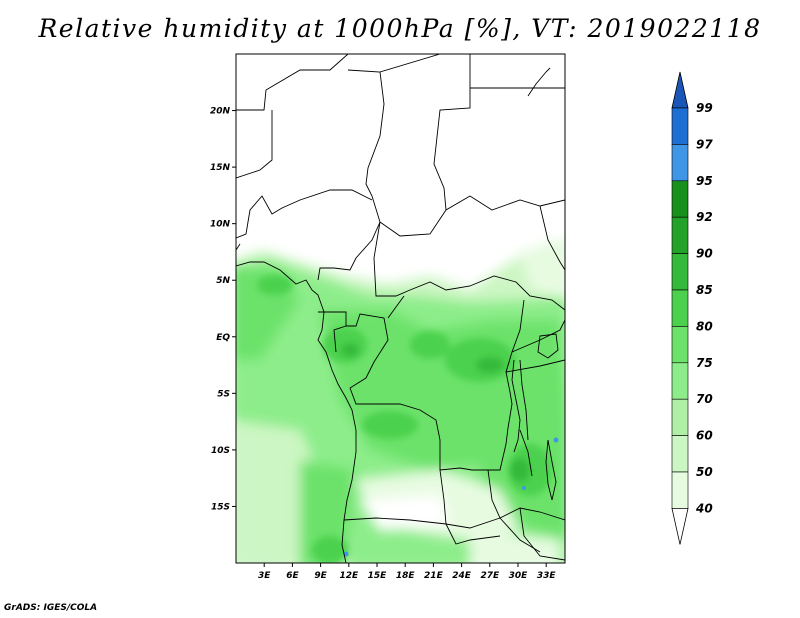 The image size is (800, 618). What do you see at coordinates (292, 576) in the screenshot?
I see `lon-tick-label: 6E` at bounding box center [292, 576].